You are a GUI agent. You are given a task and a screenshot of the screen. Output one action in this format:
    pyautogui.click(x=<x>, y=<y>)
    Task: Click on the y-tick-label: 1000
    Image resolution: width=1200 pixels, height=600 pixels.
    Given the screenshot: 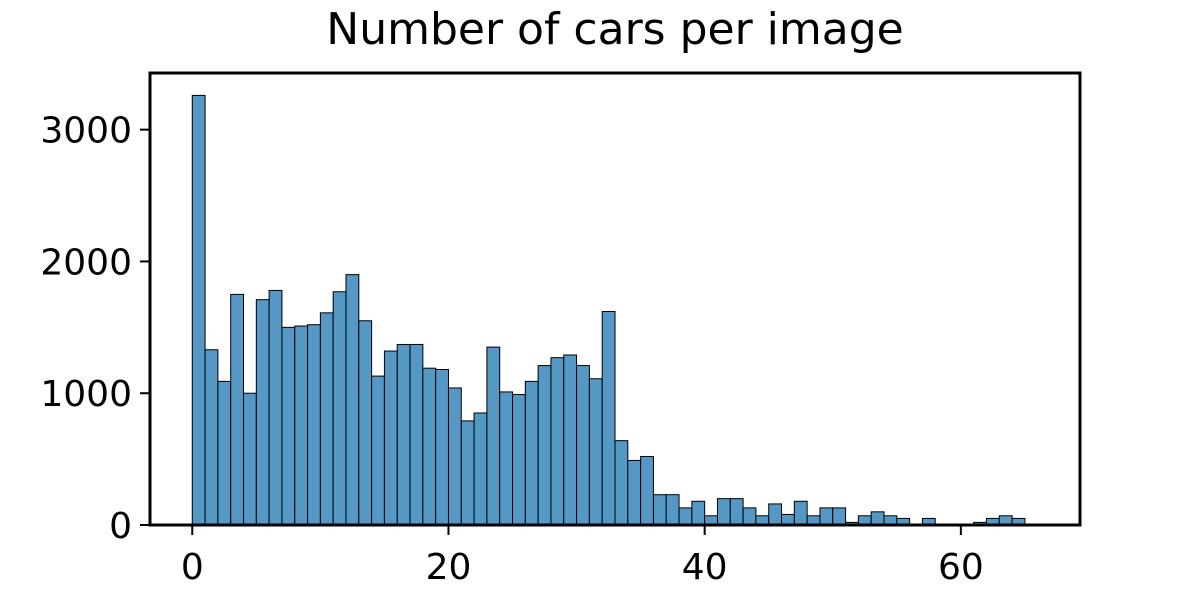 What is the action you would take?
    pyautogui.click(x=86, y=394)
    